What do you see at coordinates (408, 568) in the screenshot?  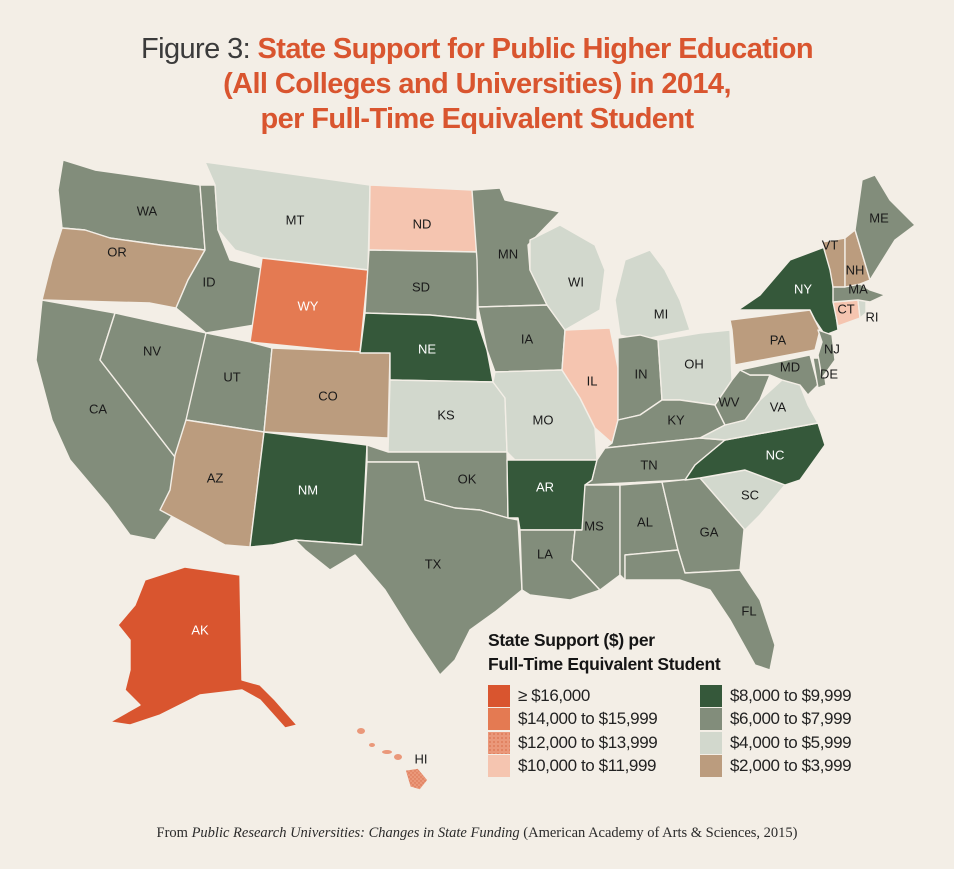 I see `state-tx` at bounding box center [408, 568].